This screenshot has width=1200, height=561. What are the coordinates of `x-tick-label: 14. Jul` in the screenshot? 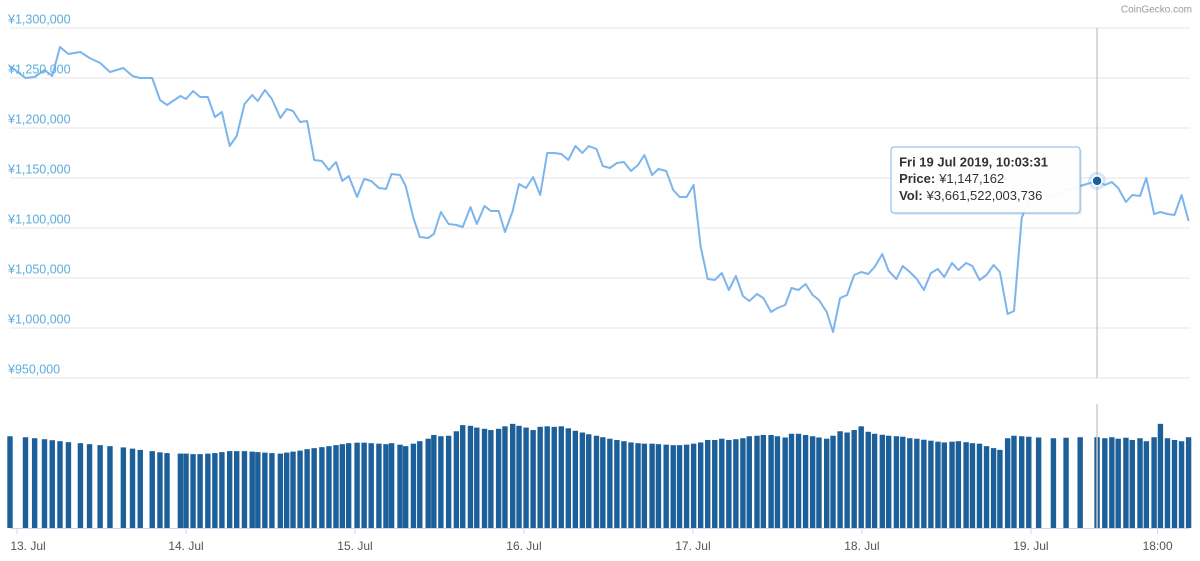 It's located at (185, 546).